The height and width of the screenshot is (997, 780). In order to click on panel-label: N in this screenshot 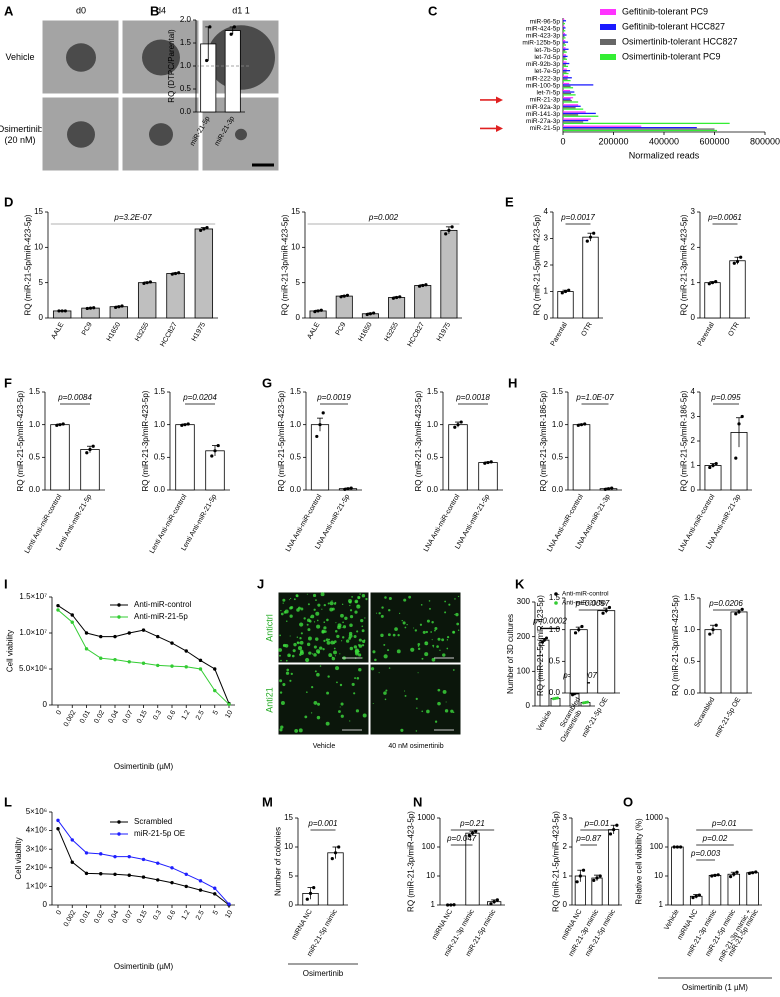, I will do `click(417, 801)`.